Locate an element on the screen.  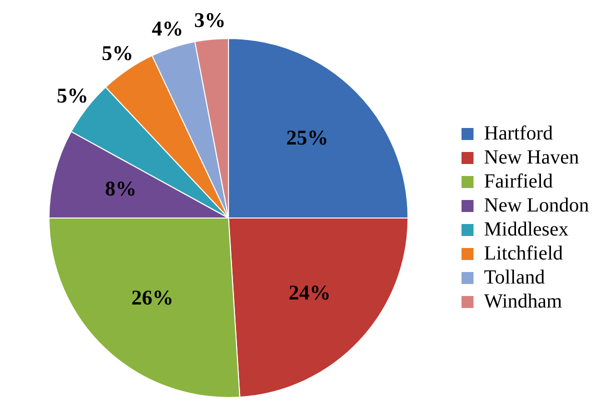
data-label: 3% is located at coordinates (210, 20).